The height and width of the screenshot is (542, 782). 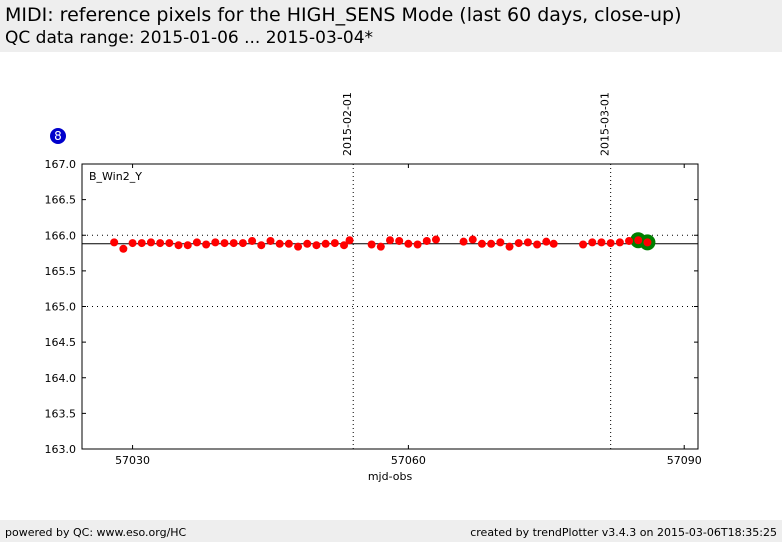 I want to click on data-points, so click(x=383, y=242).